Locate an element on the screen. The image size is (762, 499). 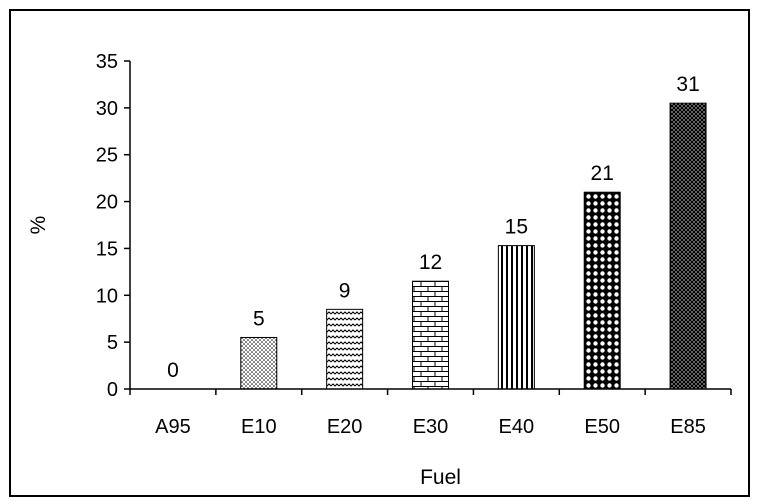
y-tick-label: 20 is located at coordinates (107, 203).